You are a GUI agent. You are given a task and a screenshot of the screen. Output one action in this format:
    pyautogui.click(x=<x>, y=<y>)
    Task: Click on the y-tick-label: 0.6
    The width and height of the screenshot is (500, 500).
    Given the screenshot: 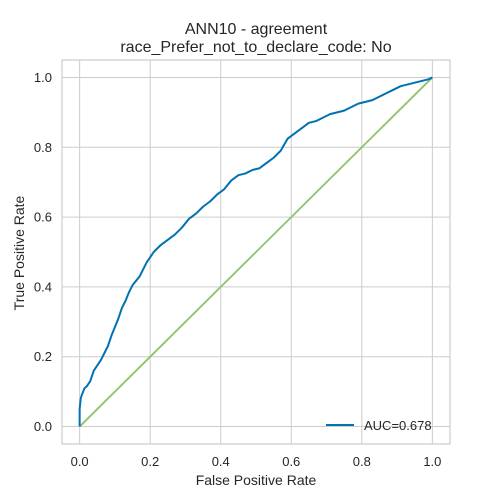 What is the action you would take?
    pyautogui.click(x=43, y=217)
    